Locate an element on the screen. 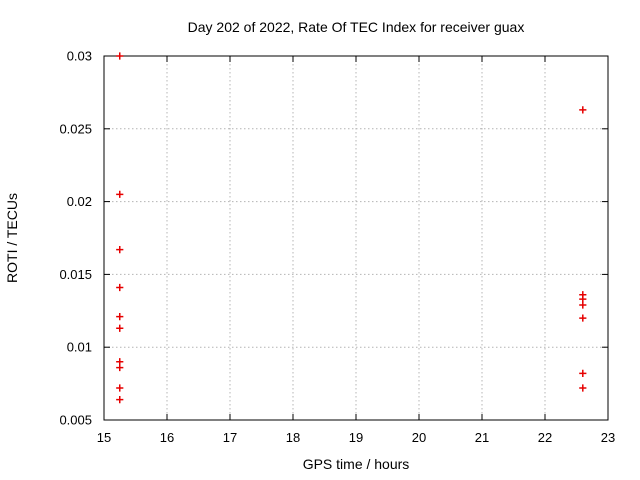 This screenshot has height=480, width=640. x-tick-label: 22 is located at coordinates (545, 437).